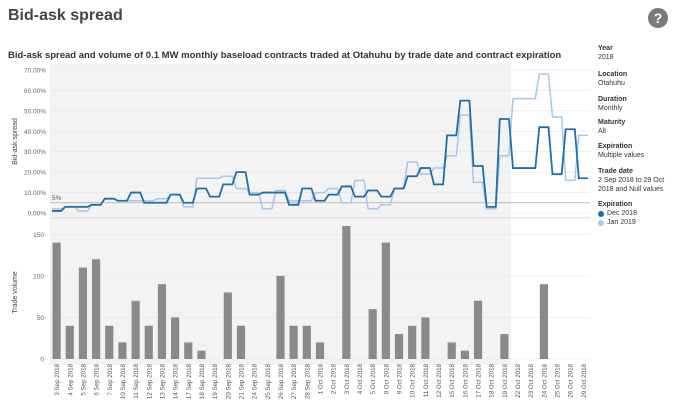 This screenshot has height=405, width=679. I want to click on filter-value: Monthly, so click(610, 108).